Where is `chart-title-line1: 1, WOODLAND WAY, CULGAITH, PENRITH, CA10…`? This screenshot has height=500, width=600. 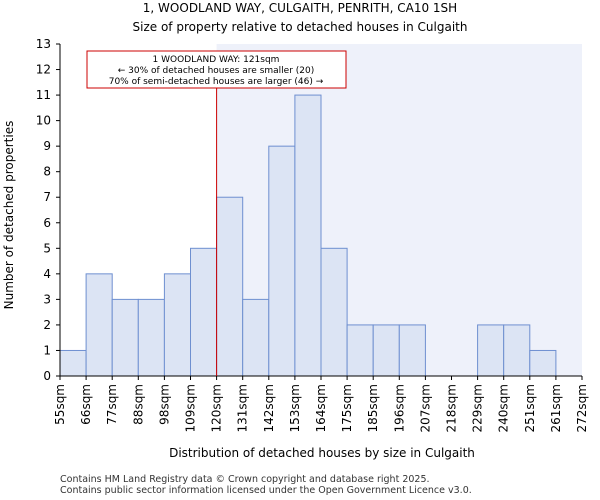
chart-title-line1: 1, WOODLAND WAY, CULGAITH, PENRITH, CA10… is located at coordinates (300, 8).